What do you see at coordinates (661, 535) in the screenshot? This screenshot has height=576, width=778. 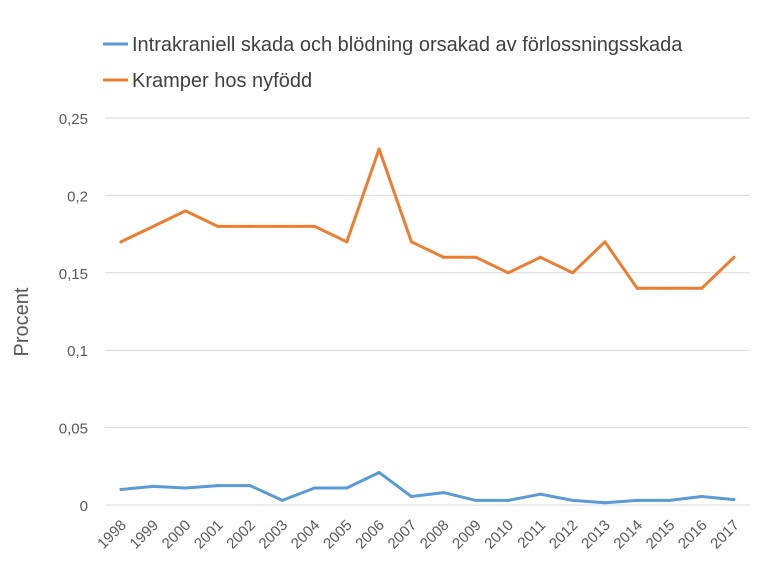 I see `x-tick-label: 2015` at bounding box center [661, 535].